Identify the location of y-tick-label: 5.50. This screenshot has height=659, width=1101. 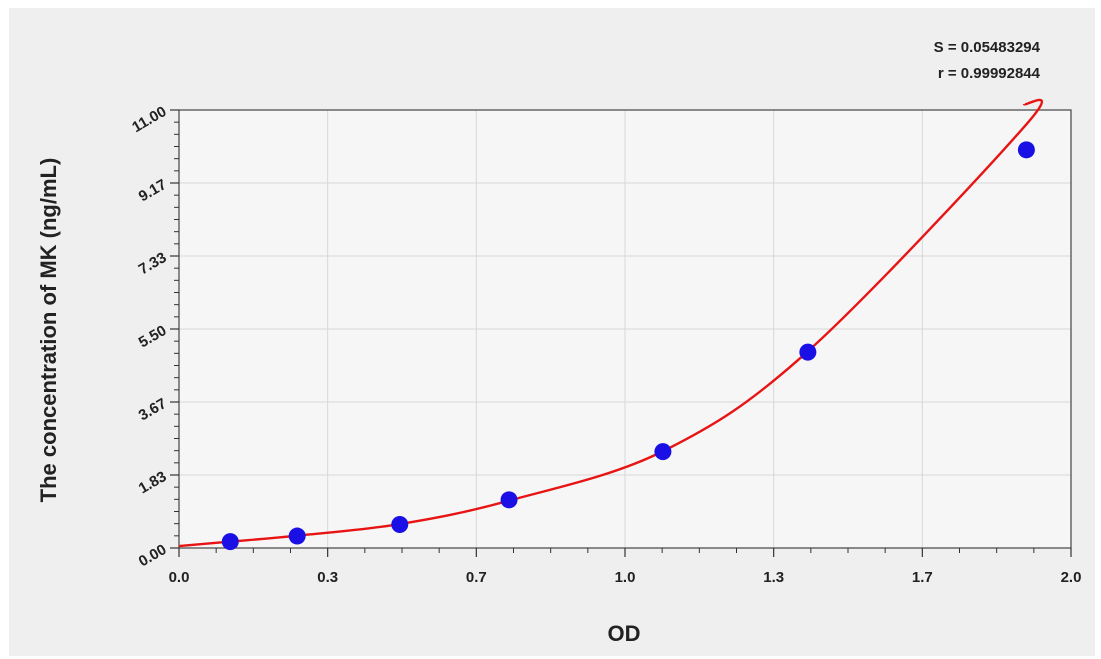
(153, 336).